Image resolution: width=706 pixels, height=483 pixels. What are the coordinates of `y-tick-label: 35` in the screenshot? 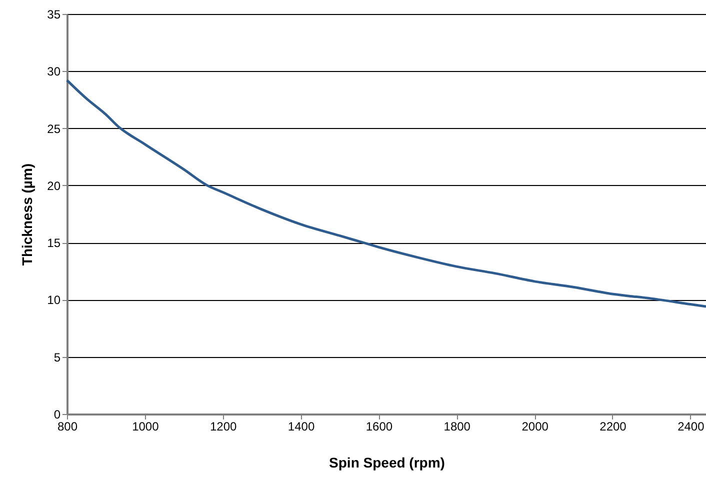 It's located at (54, 15).